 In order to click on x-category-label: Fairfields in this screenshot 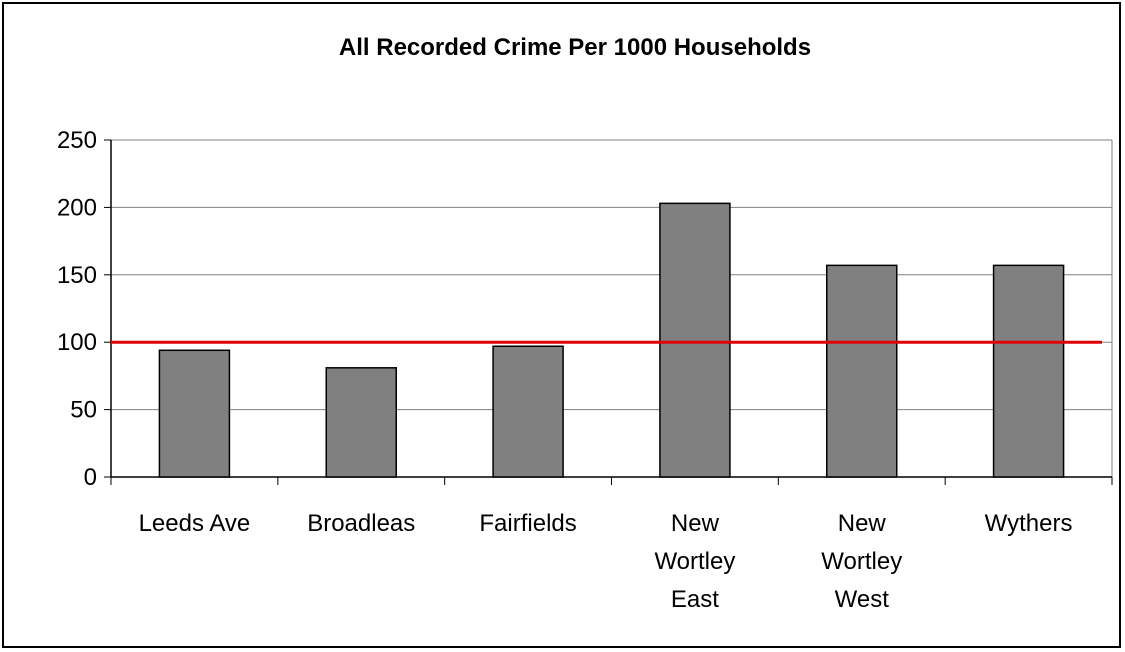, I will do `click(527, 523)`.